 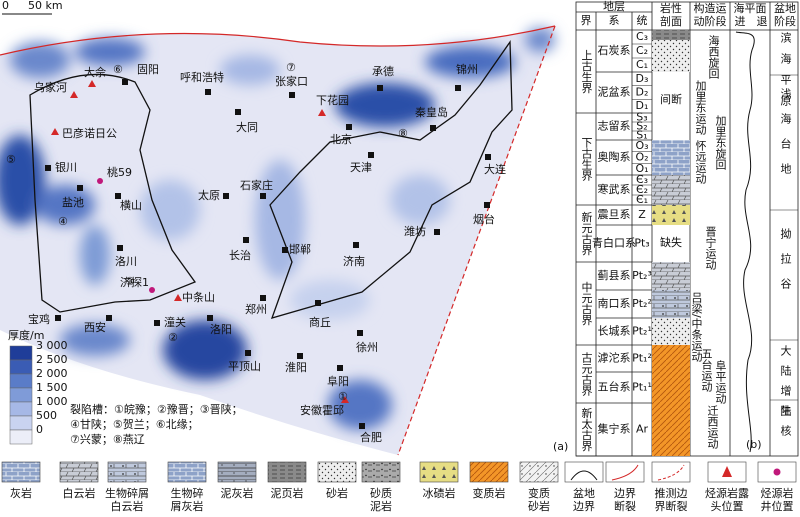 I want to click on era-label: 新元古界, so click(x=586, y=233).